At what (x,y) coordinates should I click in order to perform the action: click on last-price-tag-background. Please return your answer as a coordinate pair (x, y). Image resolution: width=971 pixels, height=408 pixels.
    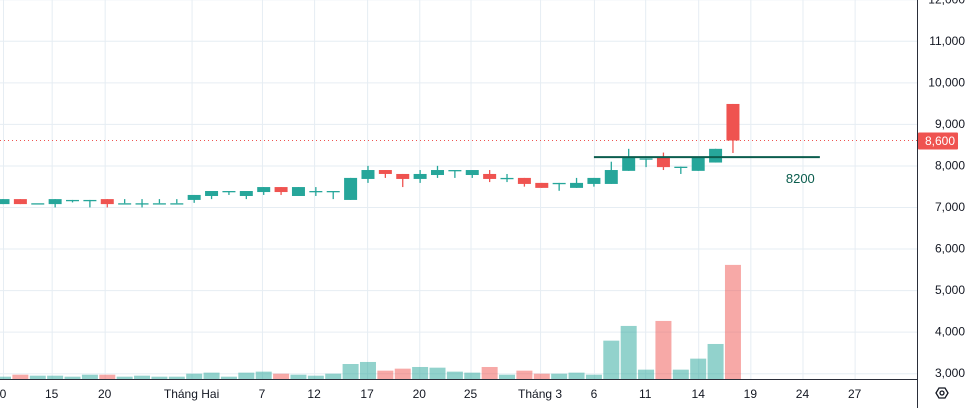
    Looking at the image, I should click on (938, 141).